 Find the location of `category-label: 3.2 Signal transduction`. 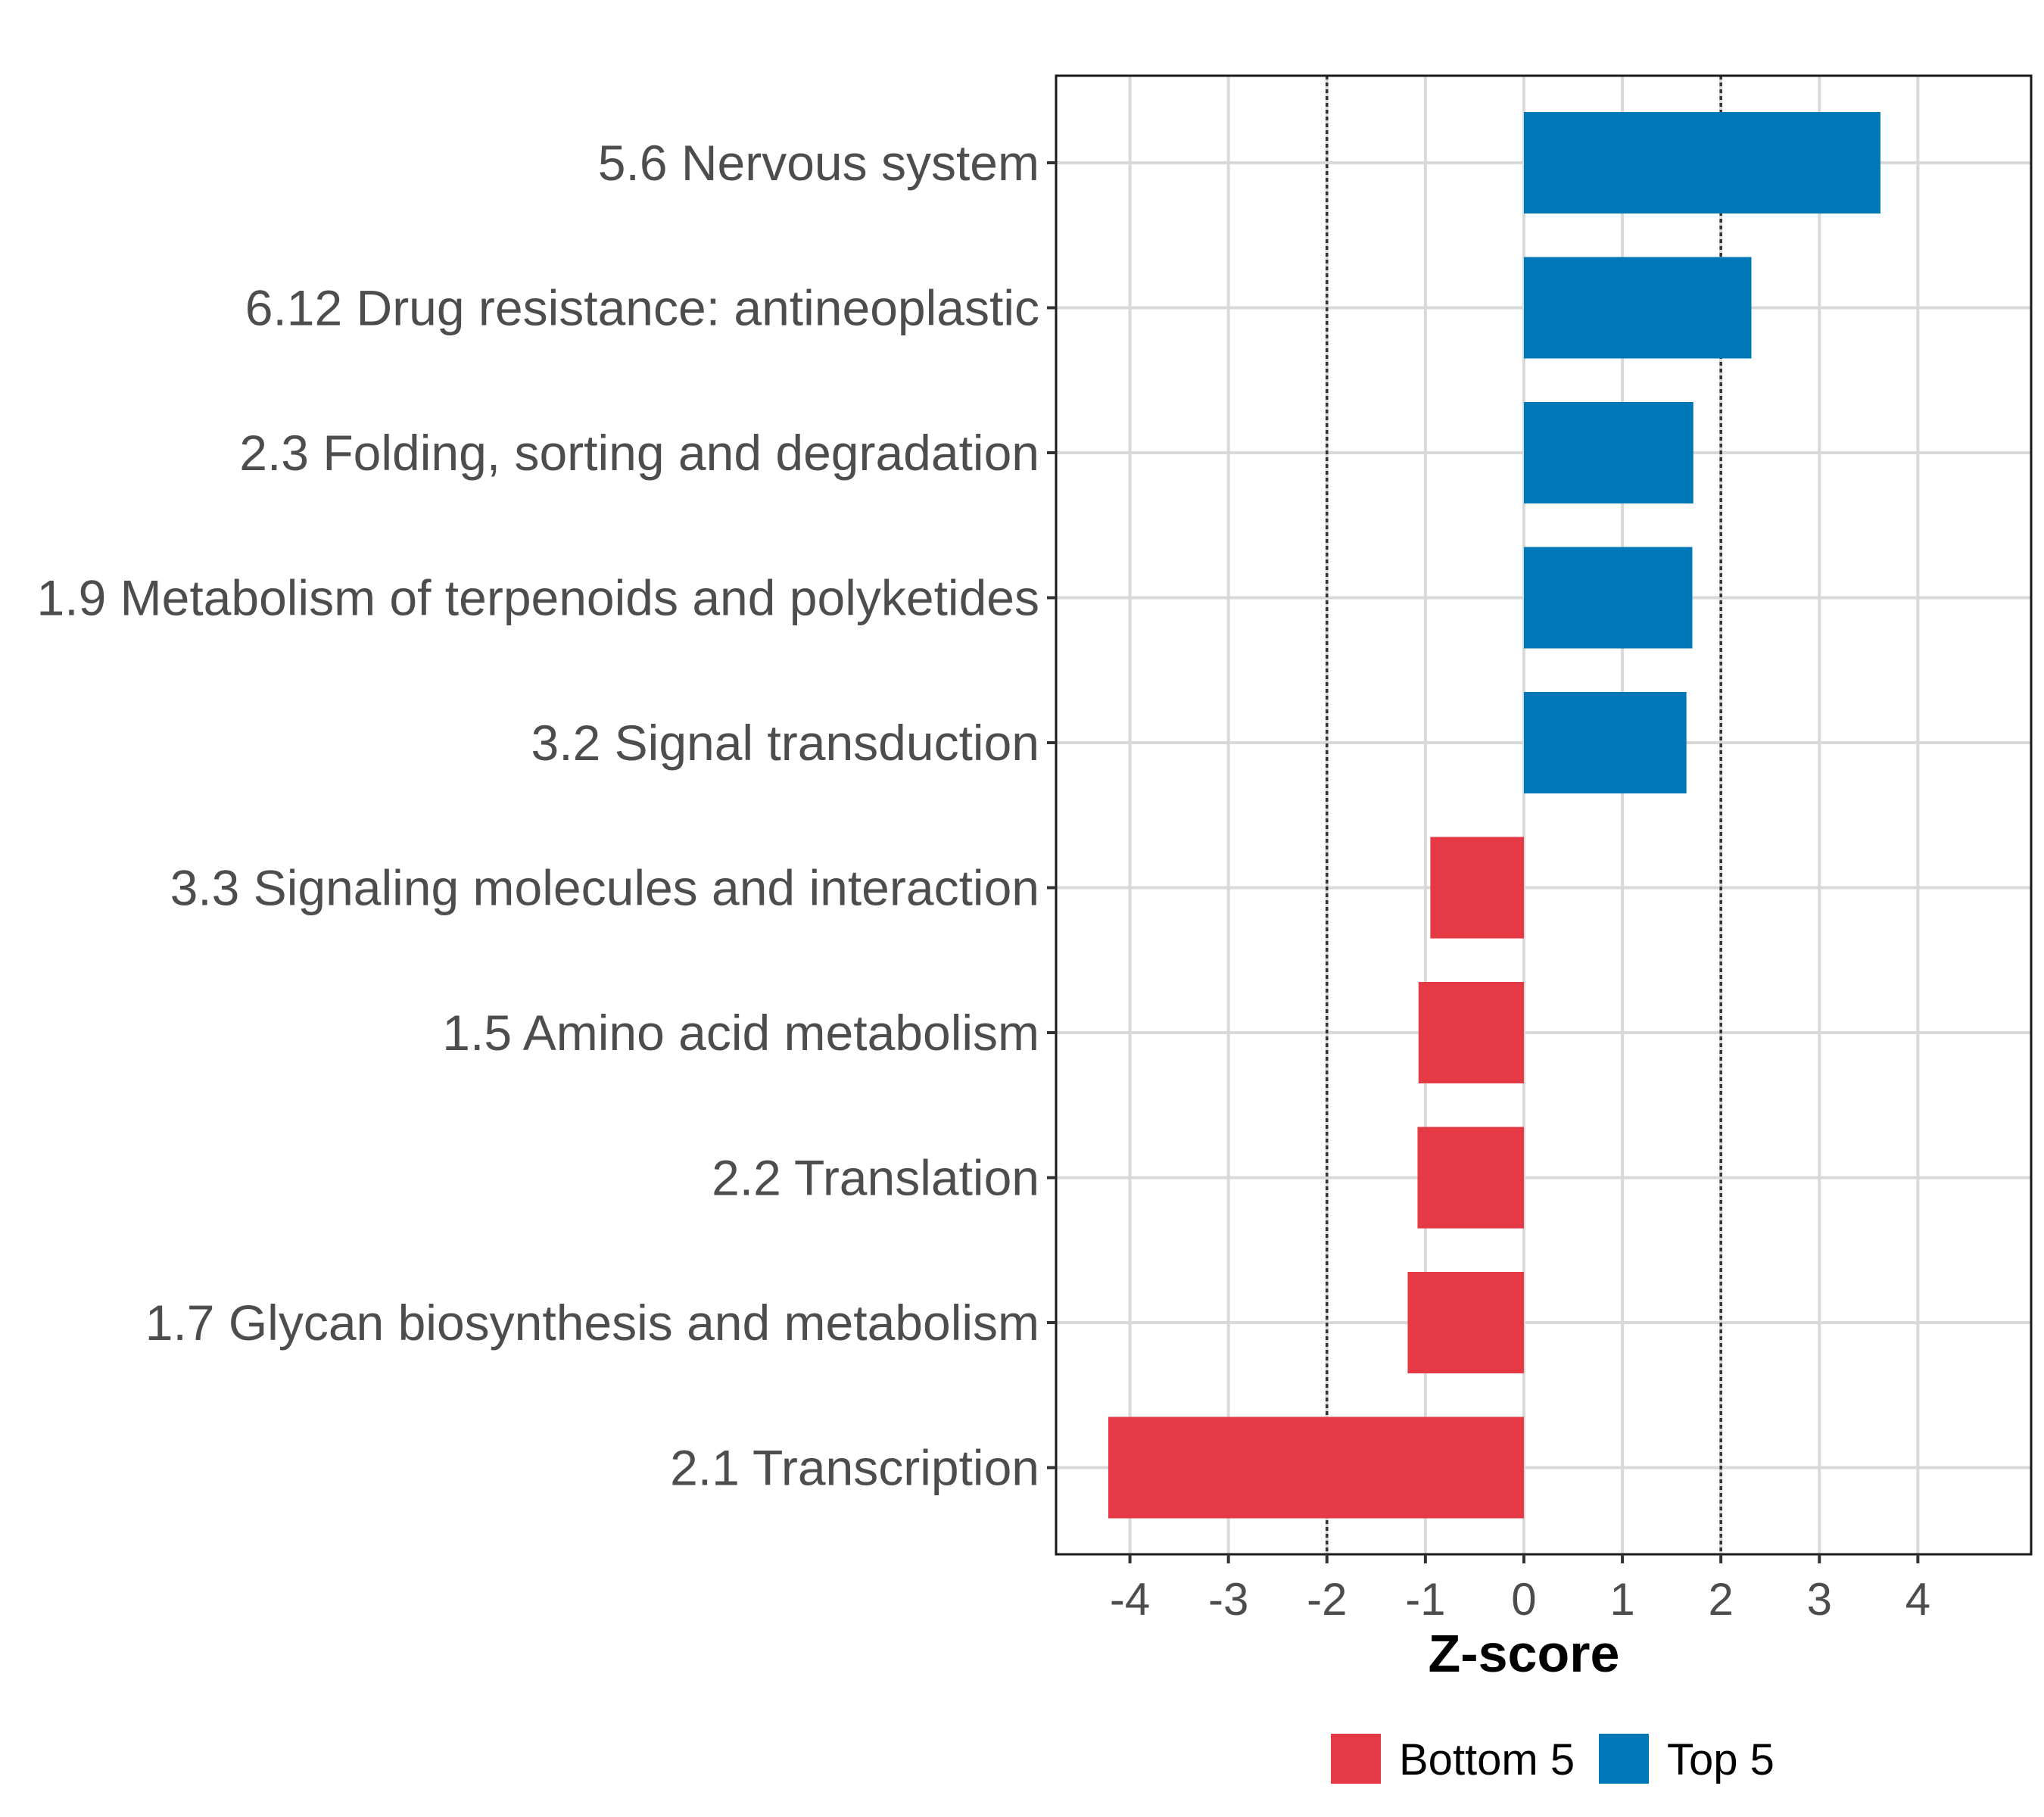

category-label: 3.2 Signal transduction is located at coordinates (785, 743).